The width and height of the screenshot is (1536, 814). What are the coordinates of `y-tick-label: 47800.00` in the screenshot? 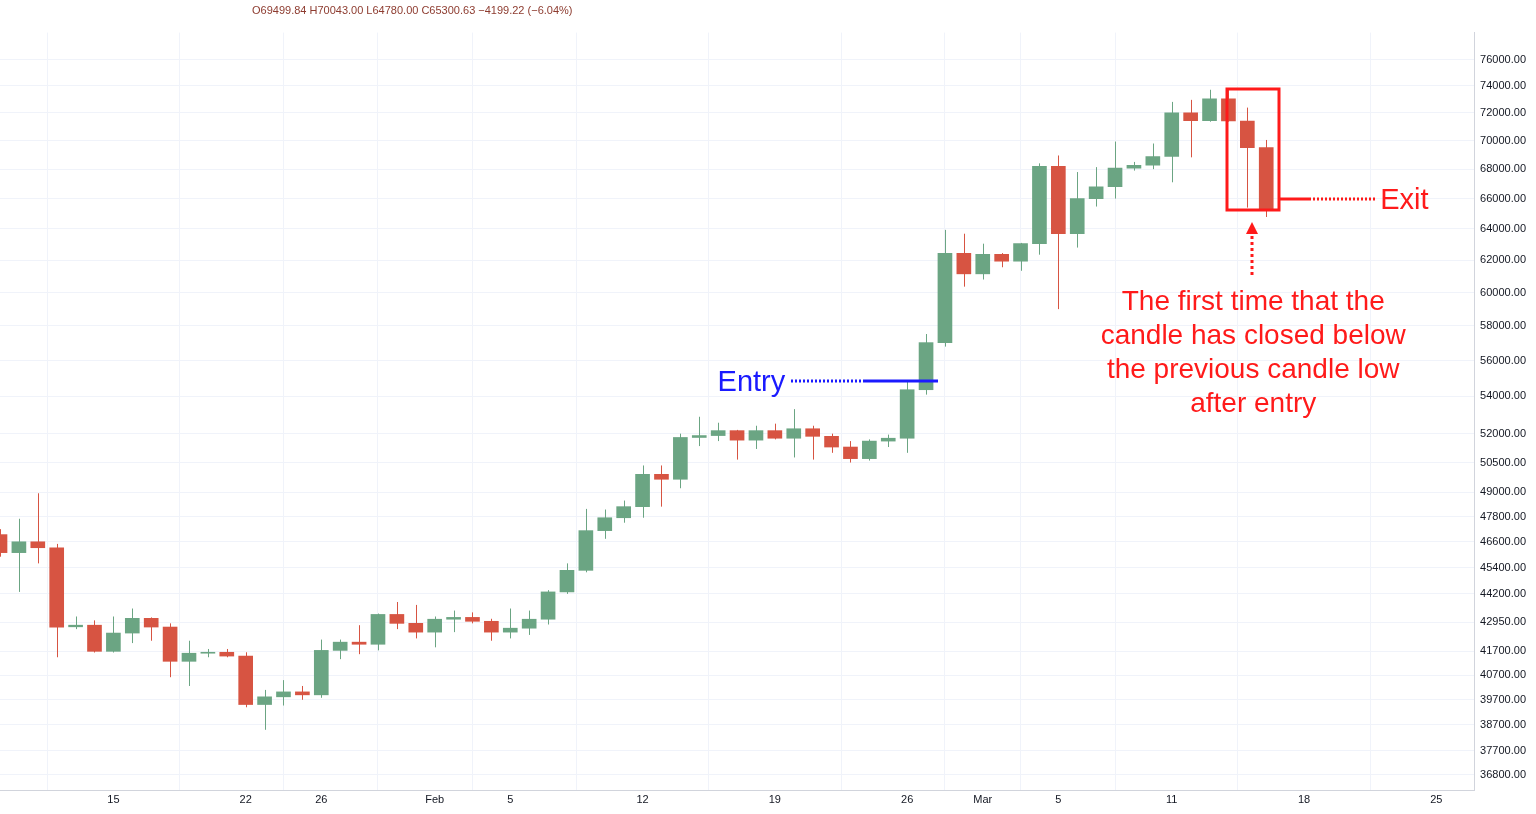 It's located at (1503, 515).